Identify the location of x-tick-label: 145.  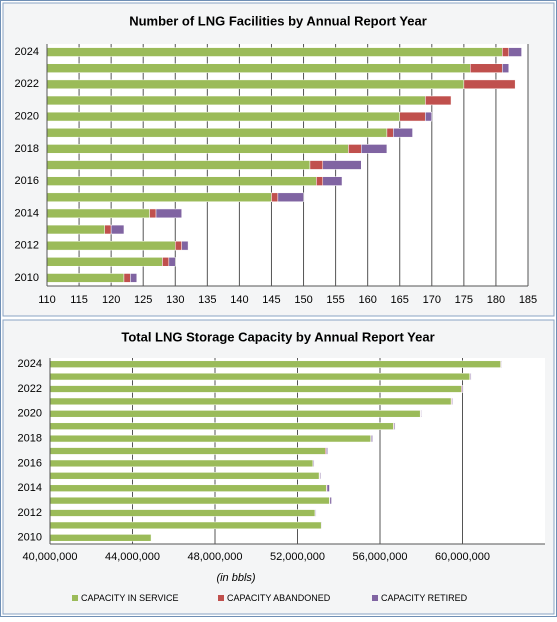
(271, 300).